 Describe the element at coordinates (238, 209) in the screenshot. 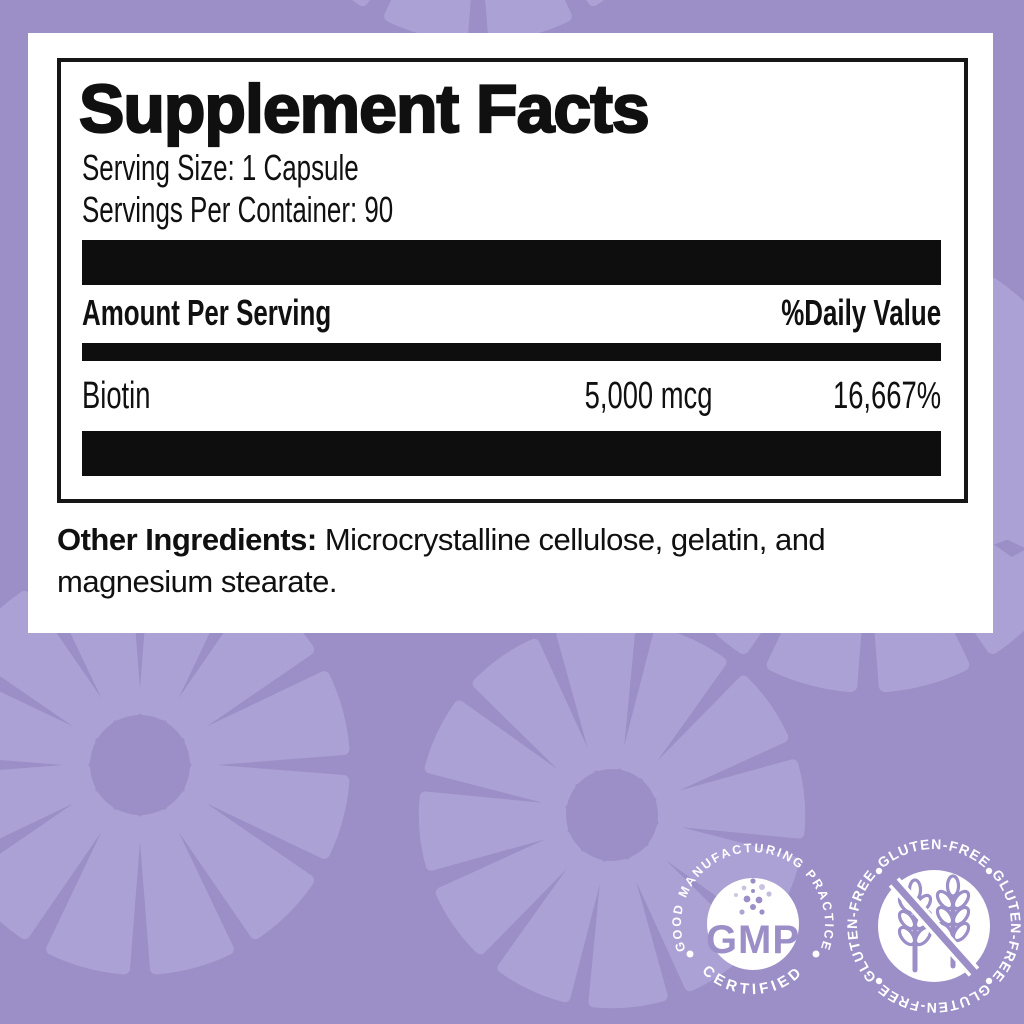

I see `servings-per-container-text: Servings Per Container: 90` at that location.